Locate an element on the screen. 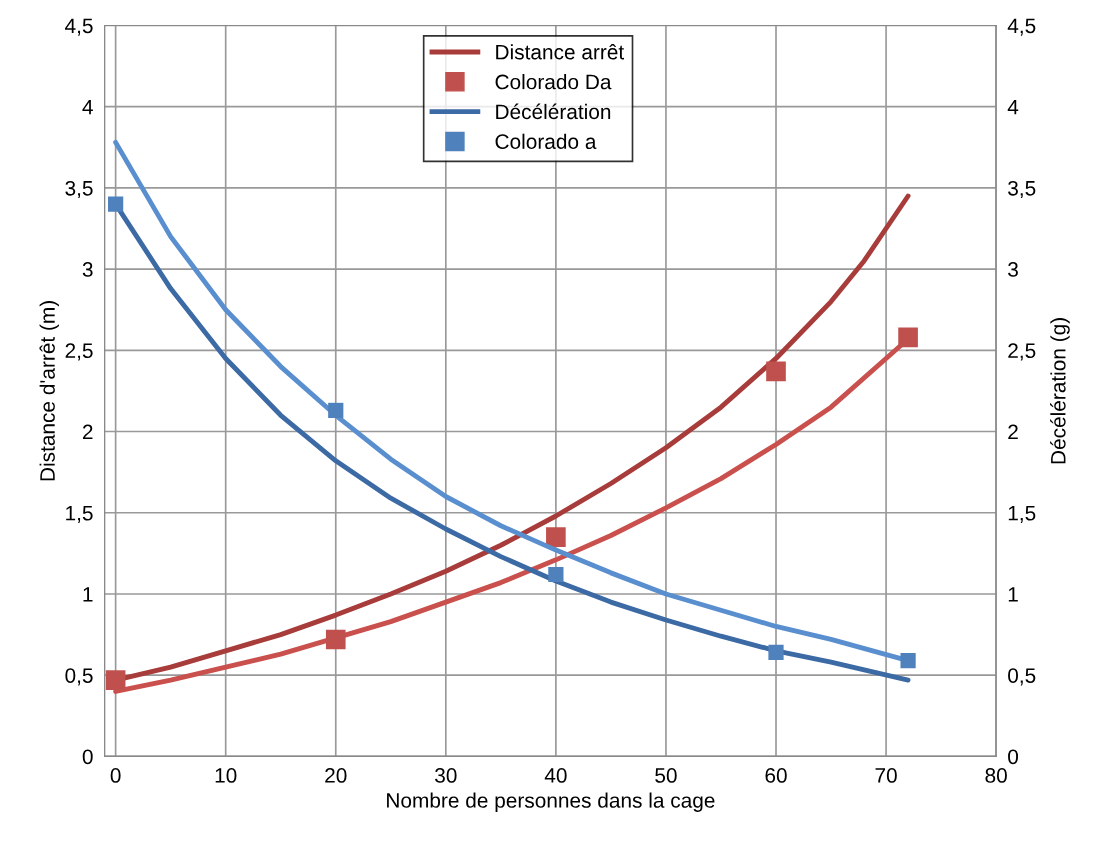  x-tick-label: 0 is located at coordinates (115, 775).